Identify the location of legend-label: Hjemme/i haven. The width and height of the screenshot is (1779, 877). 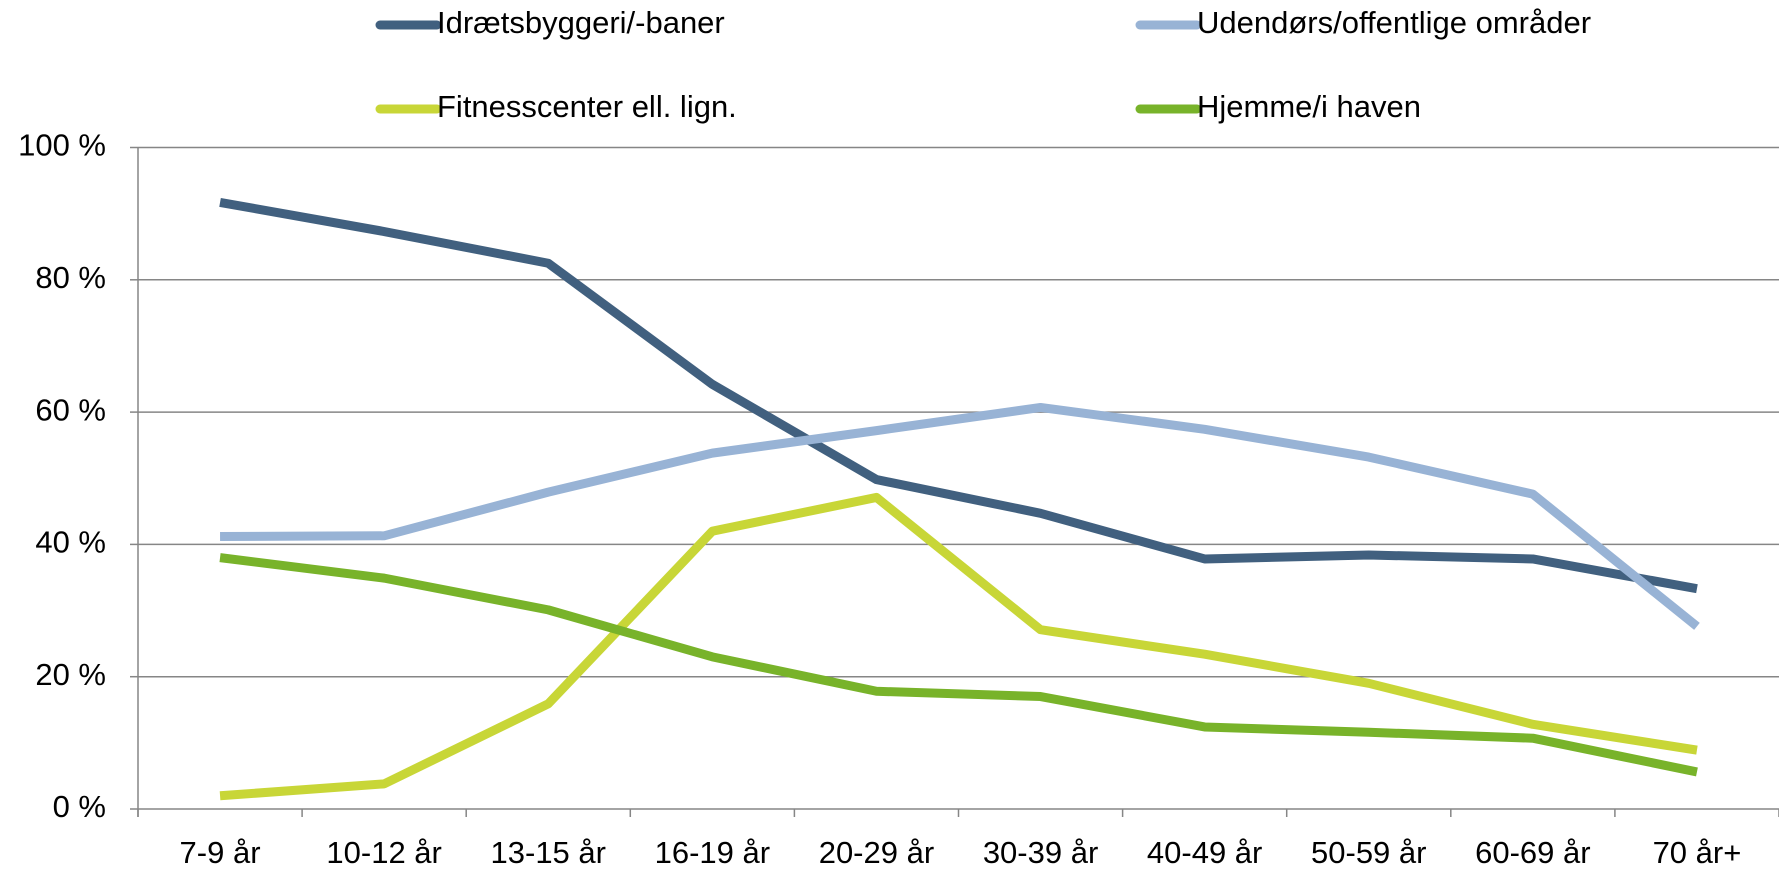
(1309, 106).